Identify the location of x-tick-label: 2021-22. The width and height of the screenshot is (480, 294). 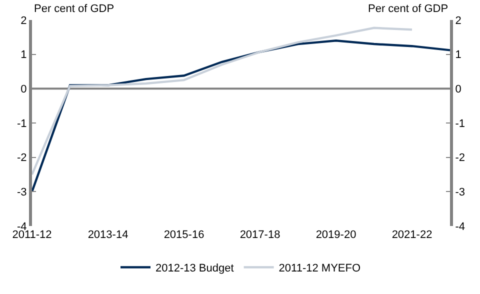
(412, 235).